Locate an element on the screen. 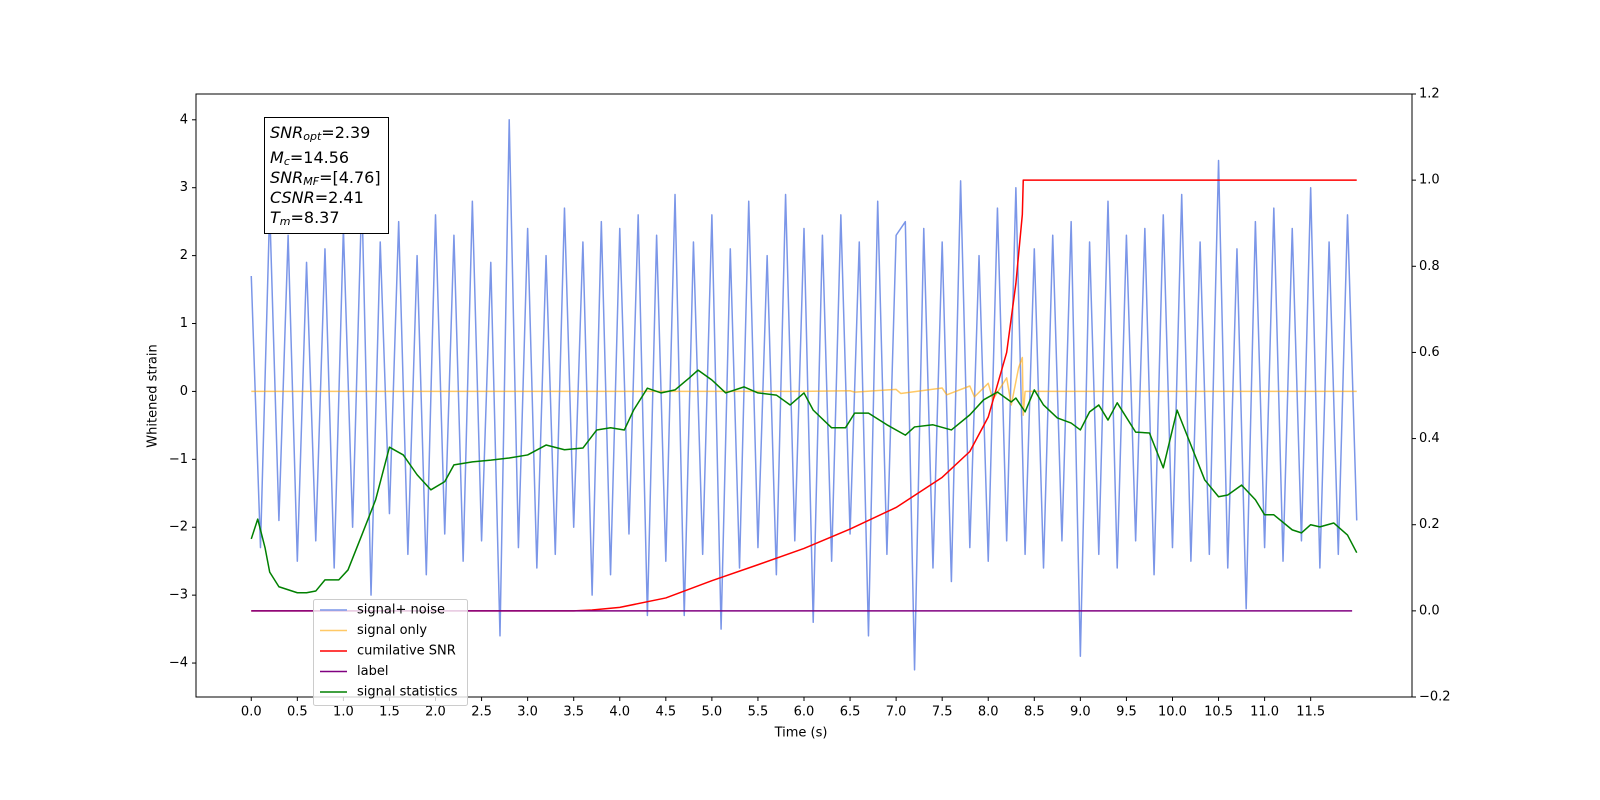  x-tick-label: 5.5 is located at coordinates (758, 712).